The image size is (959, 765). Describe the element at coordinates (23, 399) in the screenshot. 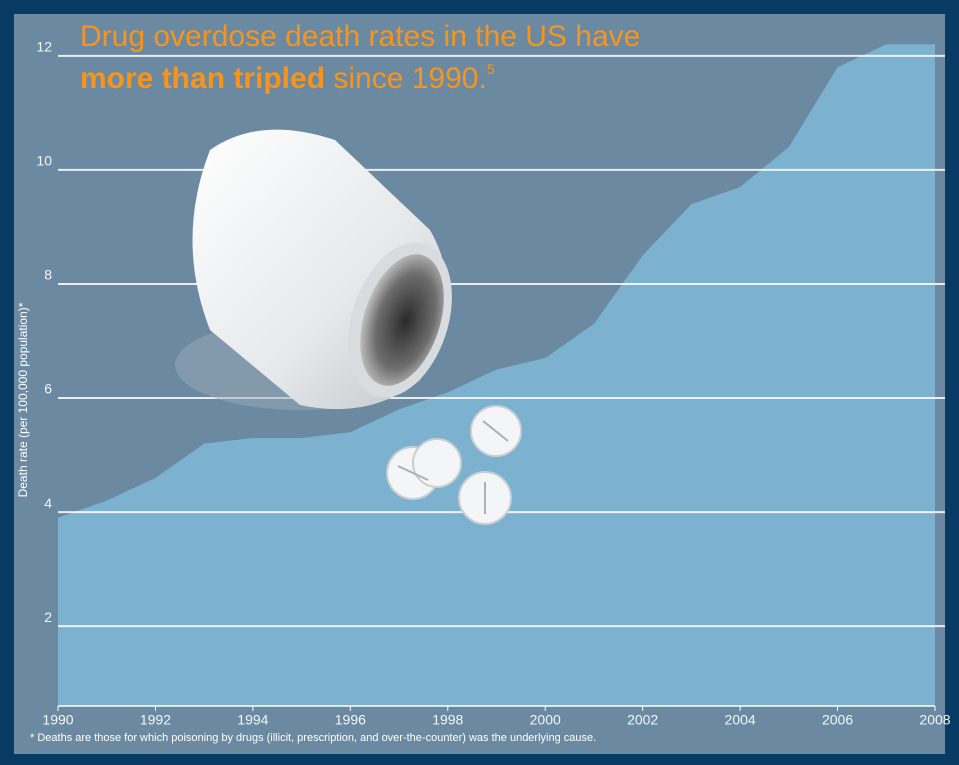

I see `y-axis-label: Death rate (per 100,000 population)*` at that location.